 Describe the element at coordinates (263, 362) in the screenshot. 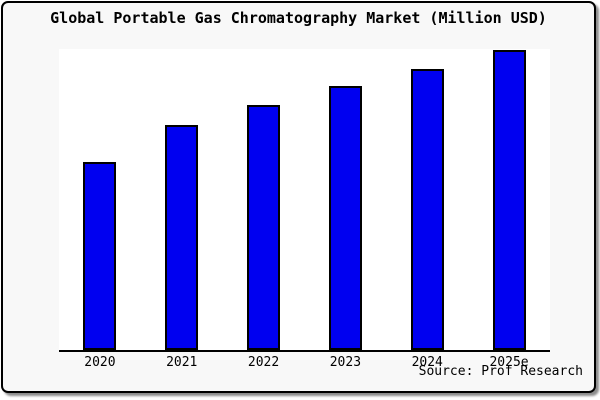

I see `x-tick-label-2022: 2022` at that location.